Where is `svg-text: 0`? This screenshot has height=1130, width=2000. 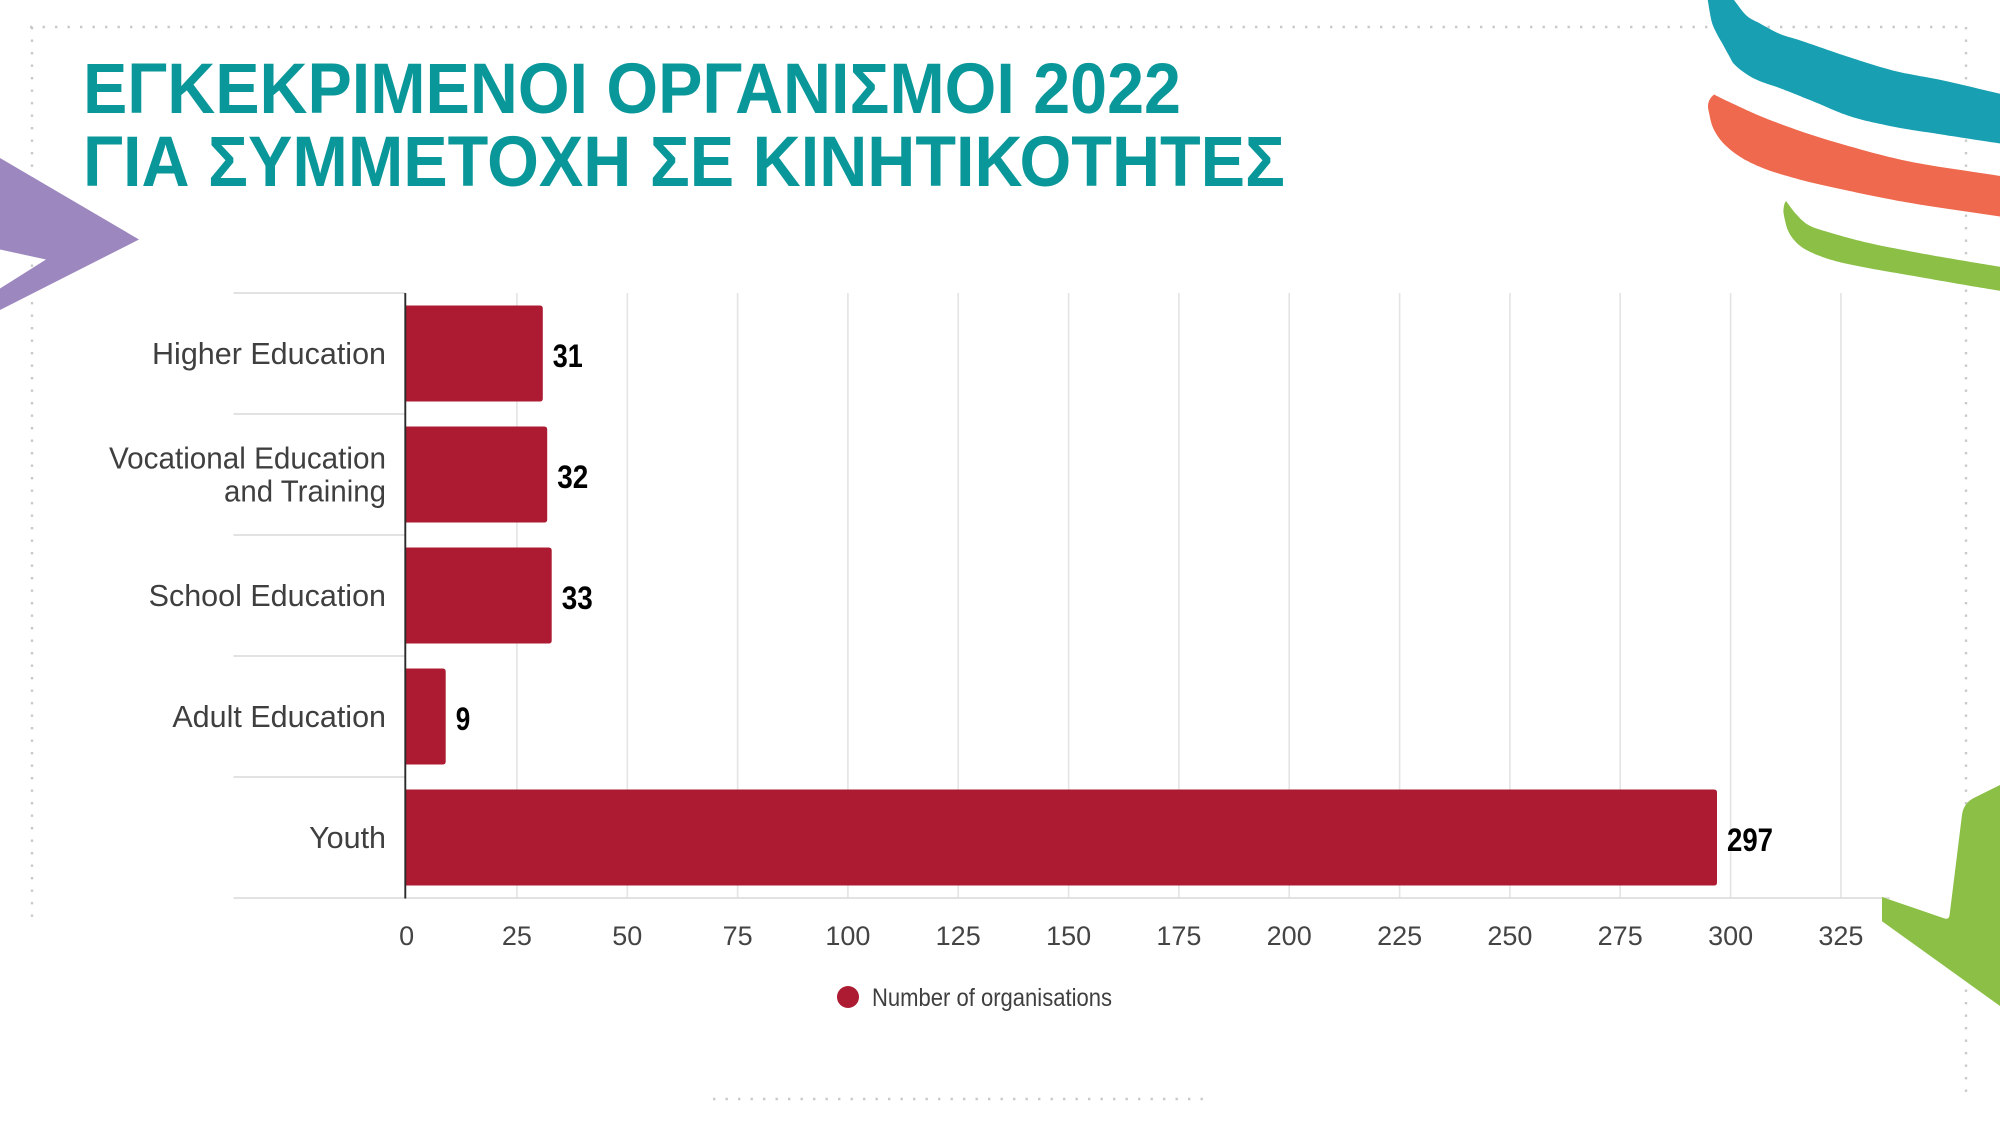 svg-text: 0 is located at coordinates (406, 936).